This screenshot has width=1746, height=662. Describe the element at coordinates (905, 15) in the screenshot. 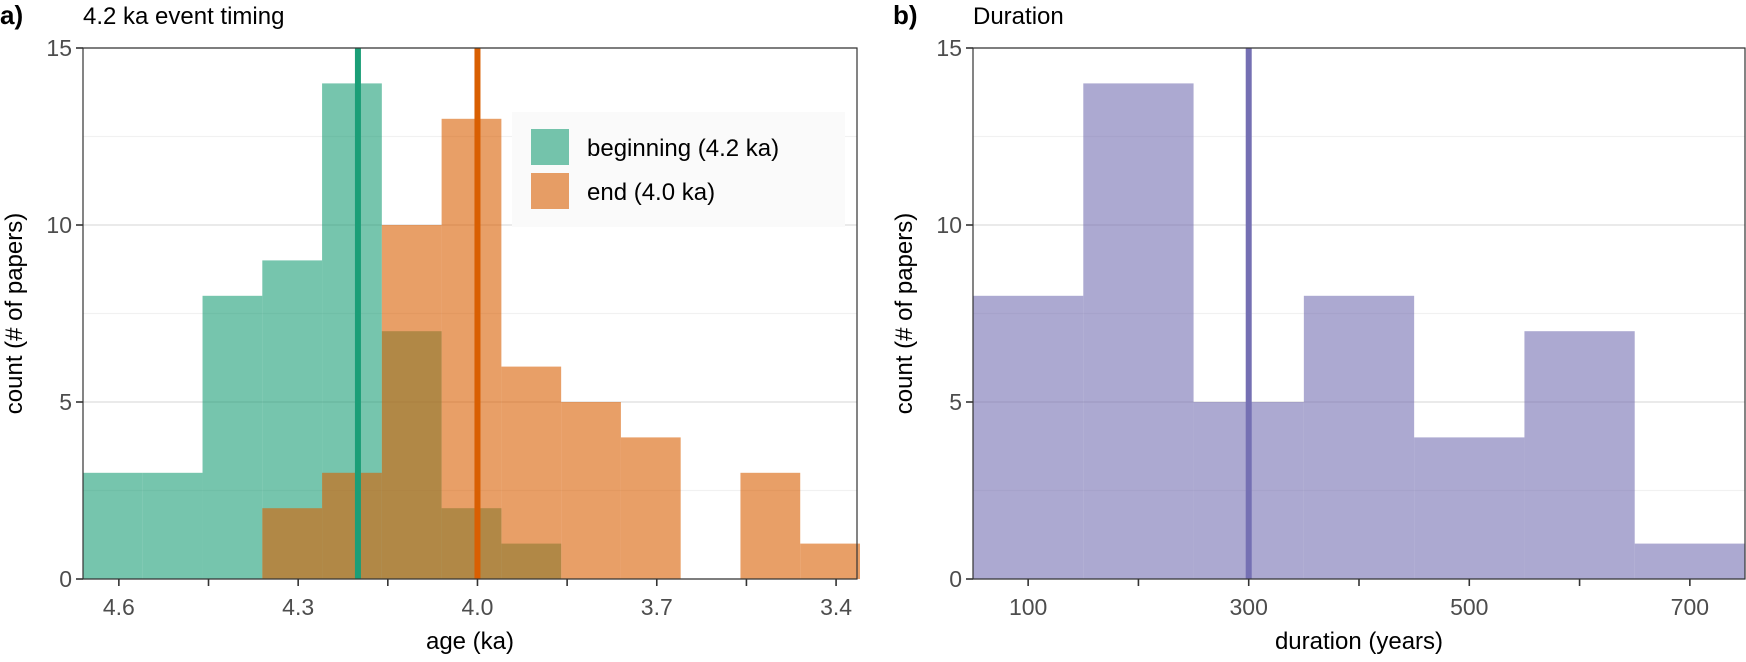

I see `panel-b-tag: b)` at that location.